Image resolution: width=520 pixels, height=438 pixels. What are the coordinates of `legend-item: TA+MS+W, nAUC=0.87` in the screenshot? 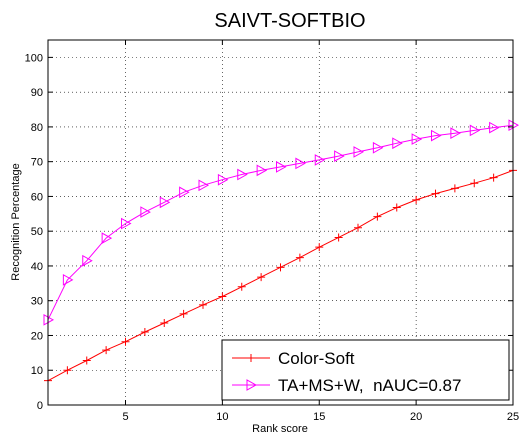 It's located at (346, 385).